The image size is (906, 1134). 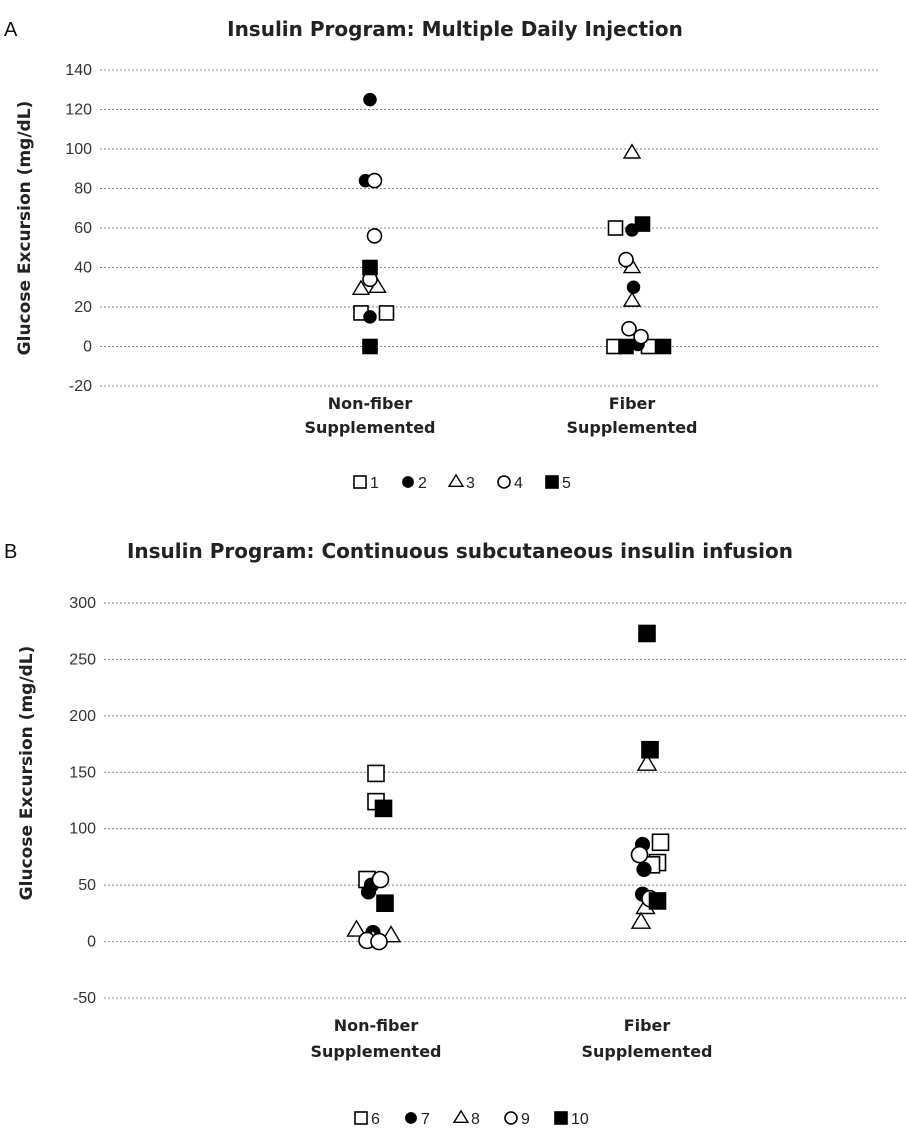 I want to click on y-tick-label: 200, so click(x=82, y=716).